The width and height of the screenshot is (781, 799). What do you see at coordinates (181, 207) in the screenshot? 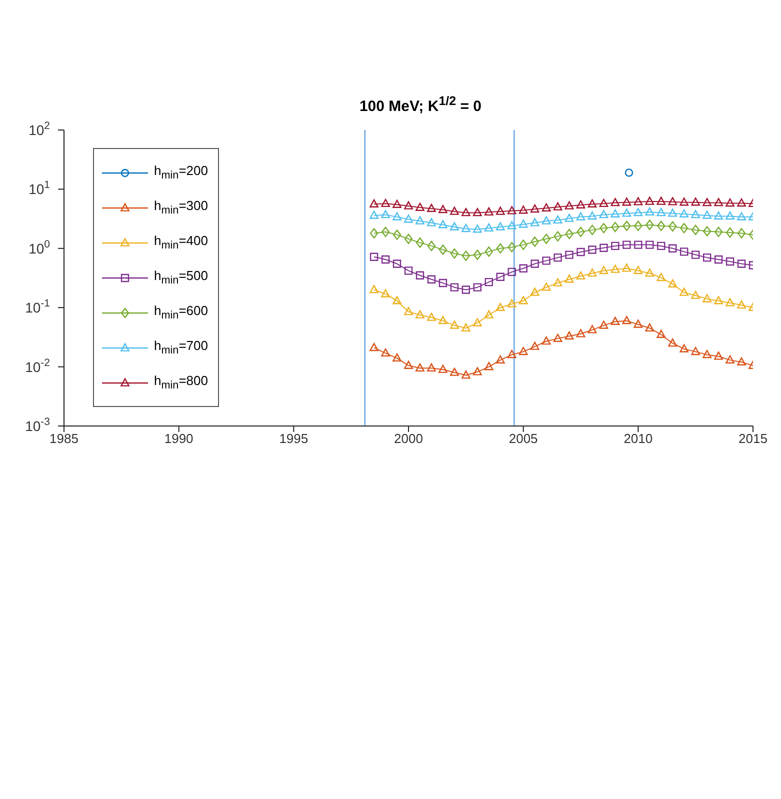
I see `legend-label: h$_{min}$=300` at bounding box center [181, 207].